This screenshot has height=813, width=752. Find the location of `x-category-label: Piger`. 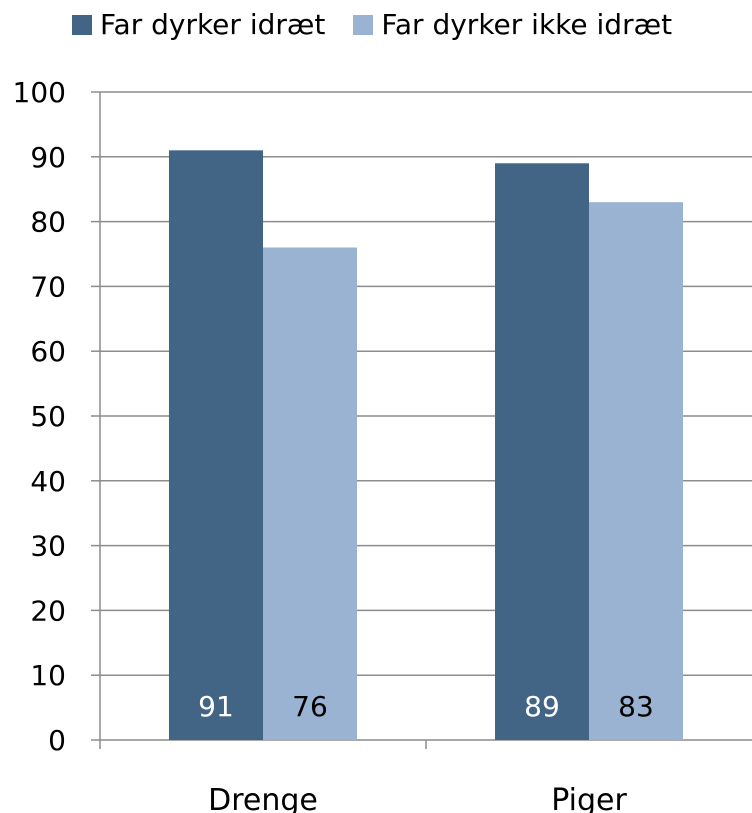

x-category-label: Piger is located at coordinates (589, 798).